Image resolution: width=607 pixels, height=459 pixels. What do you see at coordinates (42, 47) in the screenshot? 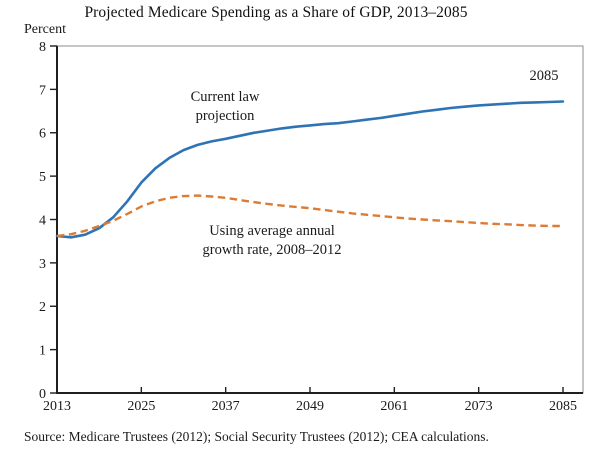
I see `y-axis-tick-label: 8` at bounding box center [42, 47].